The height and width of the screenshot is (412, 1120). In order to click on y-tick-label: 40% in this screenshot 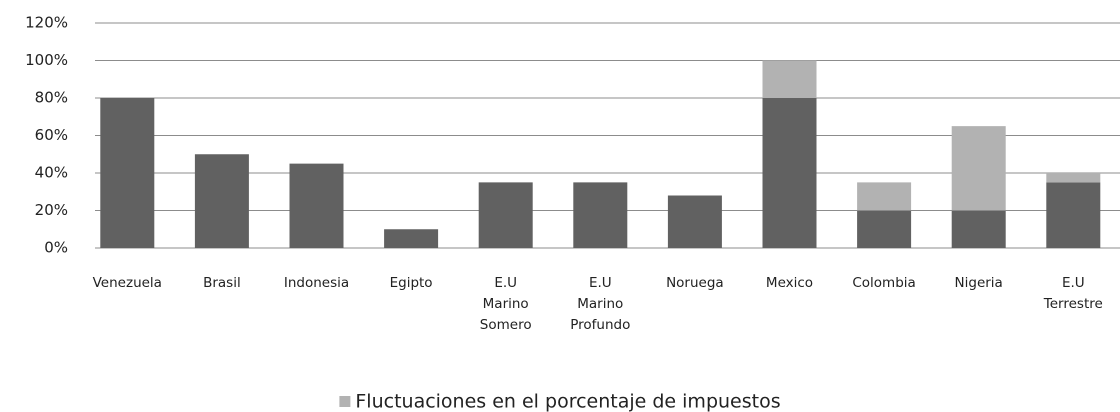, I will do `click(51, 173)`.